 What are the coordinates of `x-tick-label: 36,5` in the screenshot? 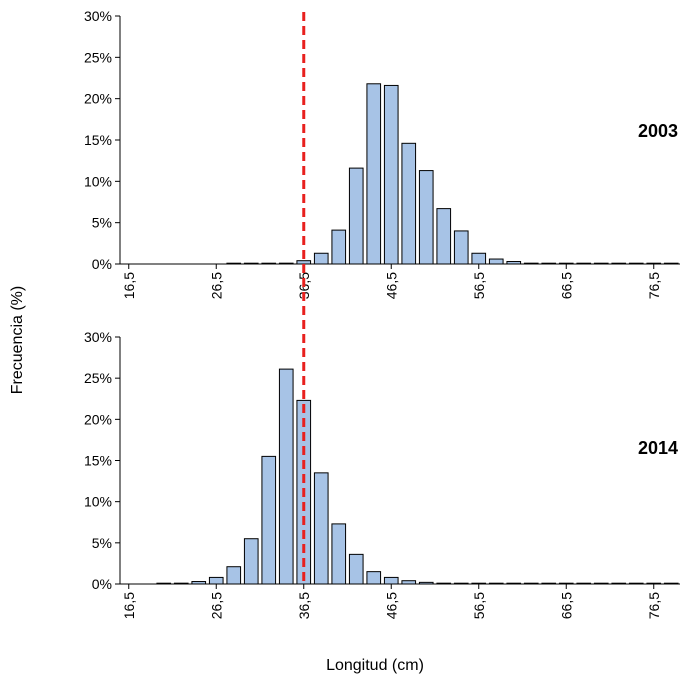 It's located at (304, 605).